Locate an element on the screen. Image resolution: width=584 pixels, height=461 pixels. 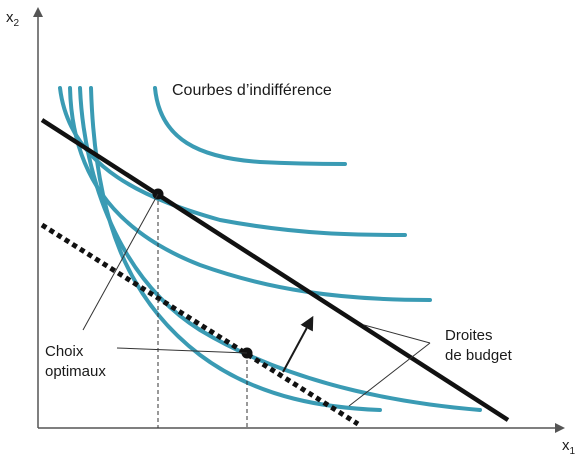
budget-label-line2: de budget is located at coordinates (479, 355).